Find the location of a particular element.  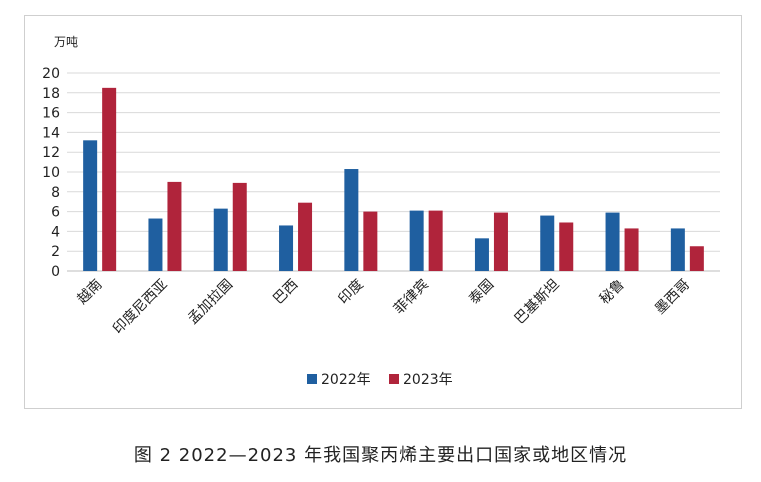

x-tick-label-2: 孟加拉国 is located at coordinates (210, 302).